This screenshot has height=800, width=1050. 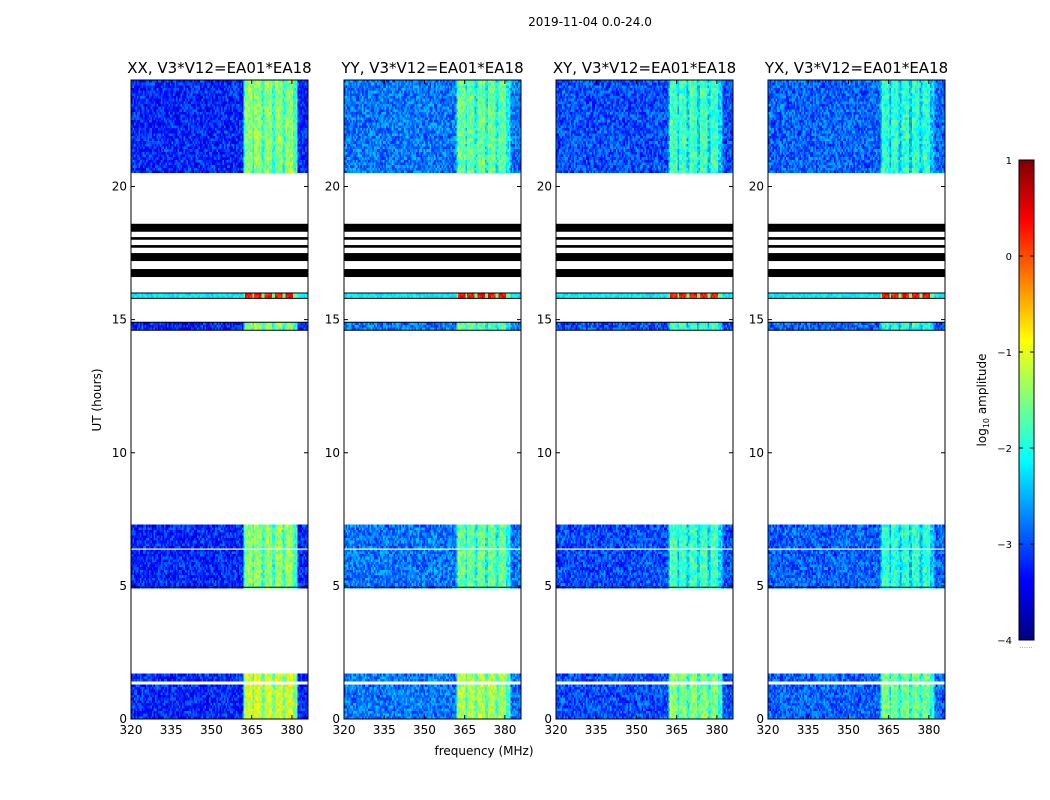 I want to click on panel-title: XY, V3*V12=EA01*EA18, so click(x=644, y=68).